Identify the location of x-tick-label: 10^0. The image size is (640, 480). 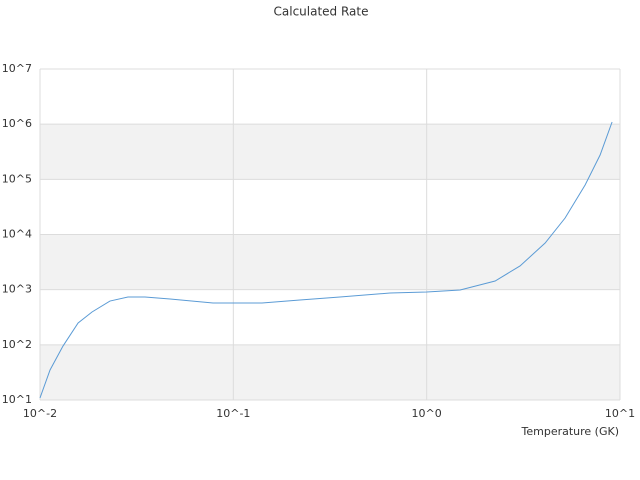
(427, 413).